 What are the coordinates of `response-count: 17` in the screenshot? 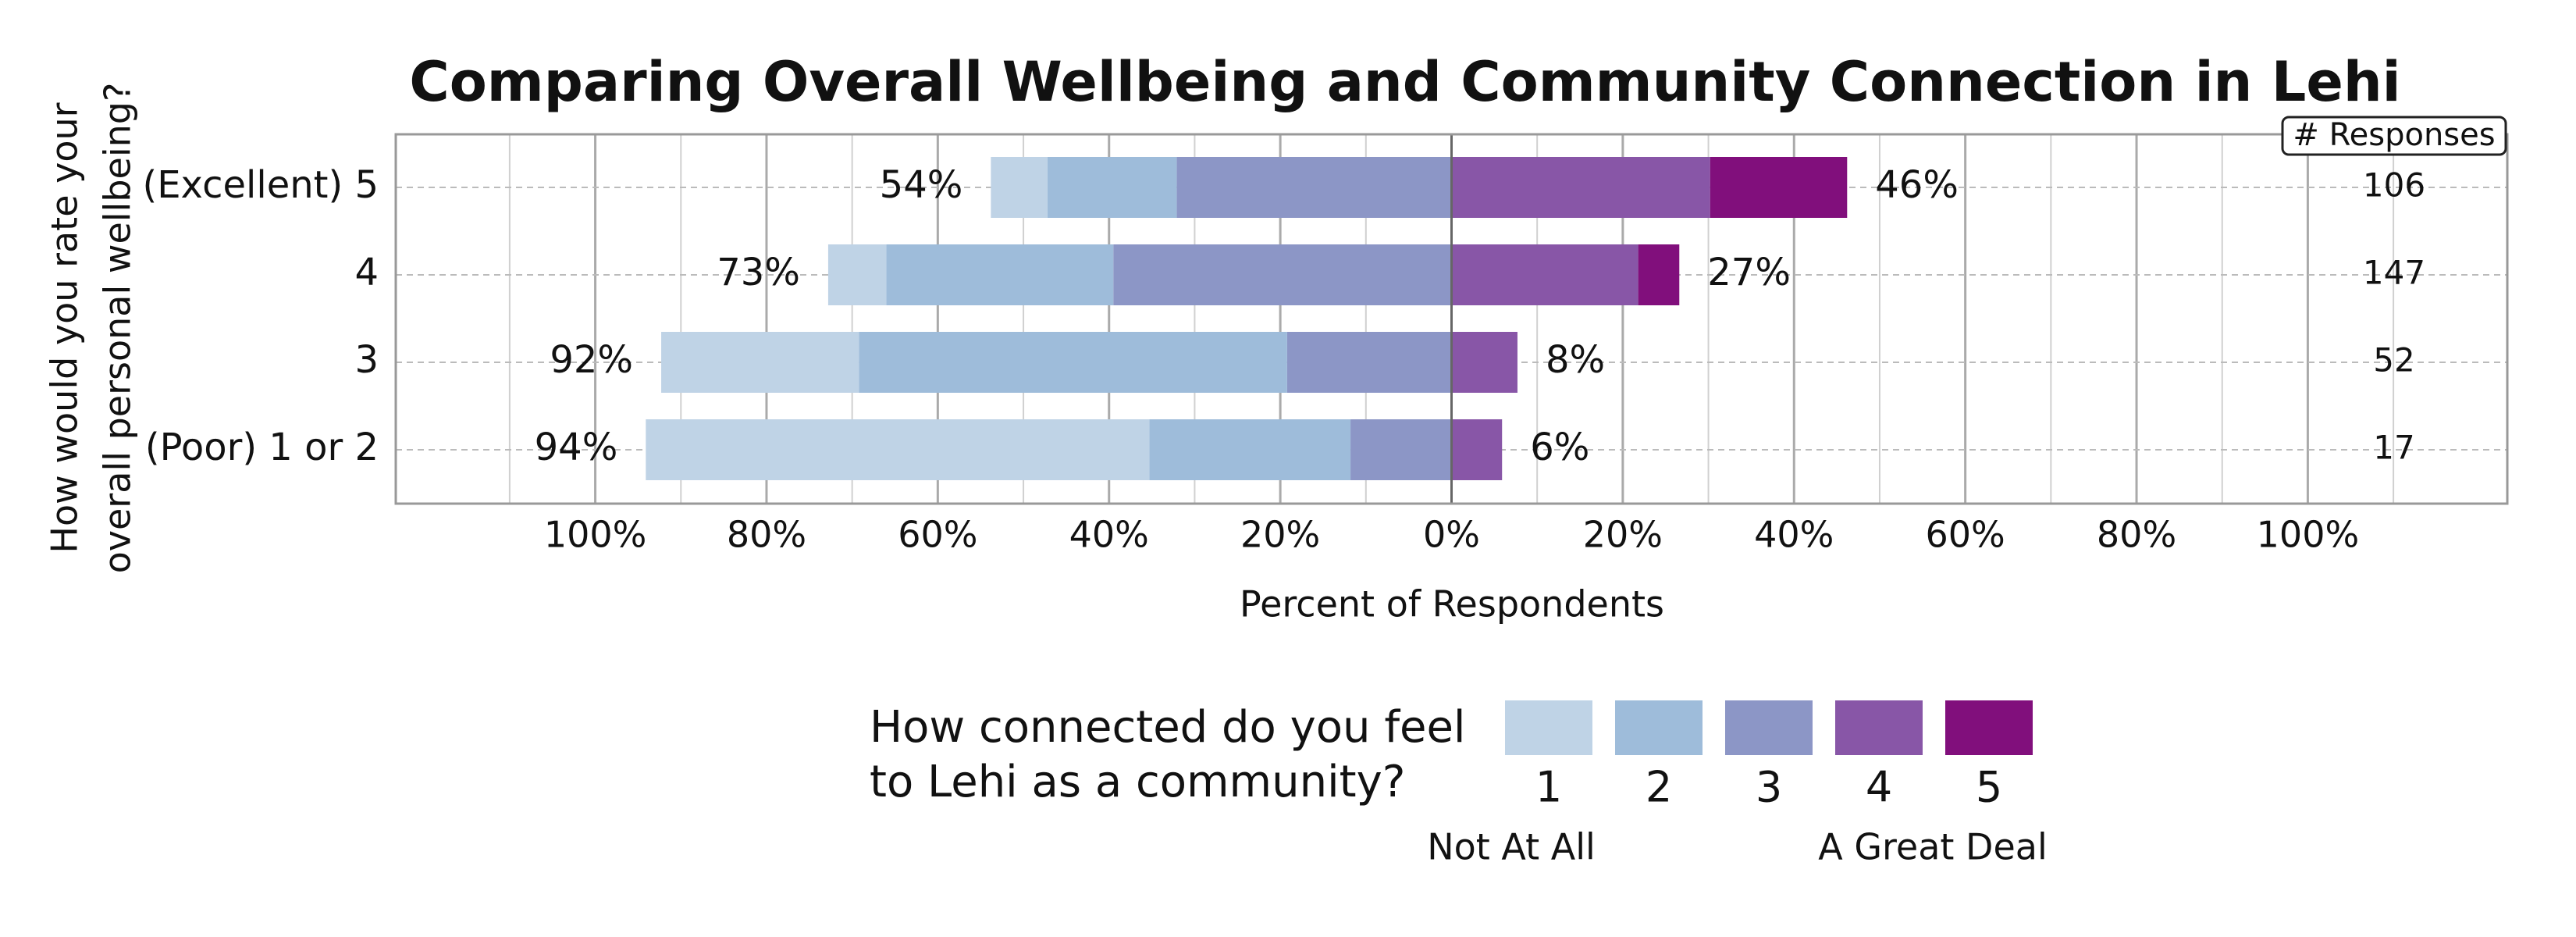 It's located at (2393, 448).